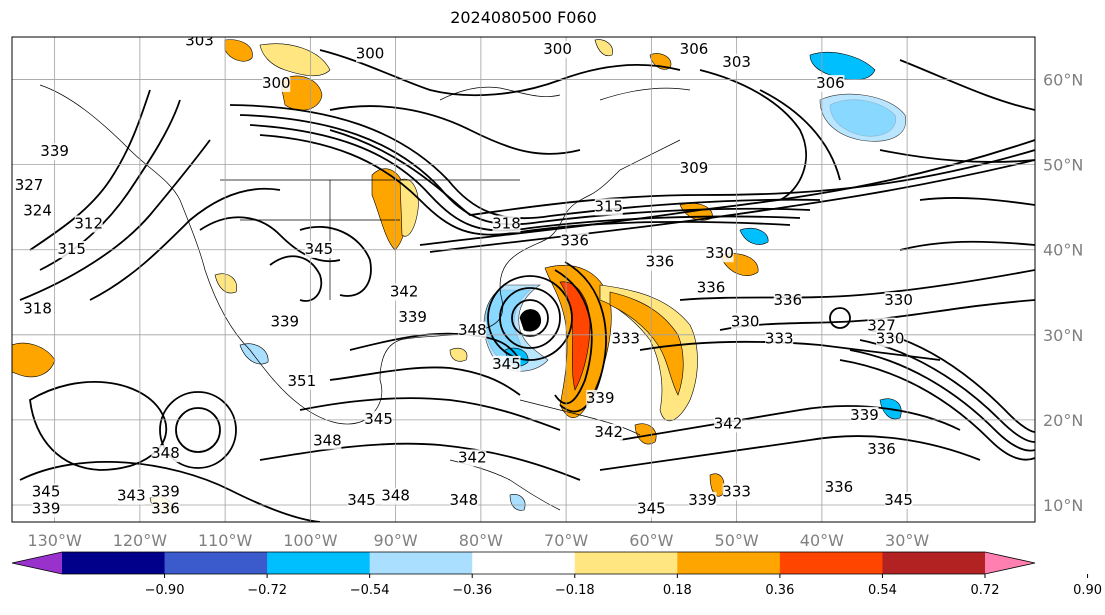 The width and height of the screenshot is (1105, 615). I want to click on latitude-label: 30°N, so click(1063, 335).